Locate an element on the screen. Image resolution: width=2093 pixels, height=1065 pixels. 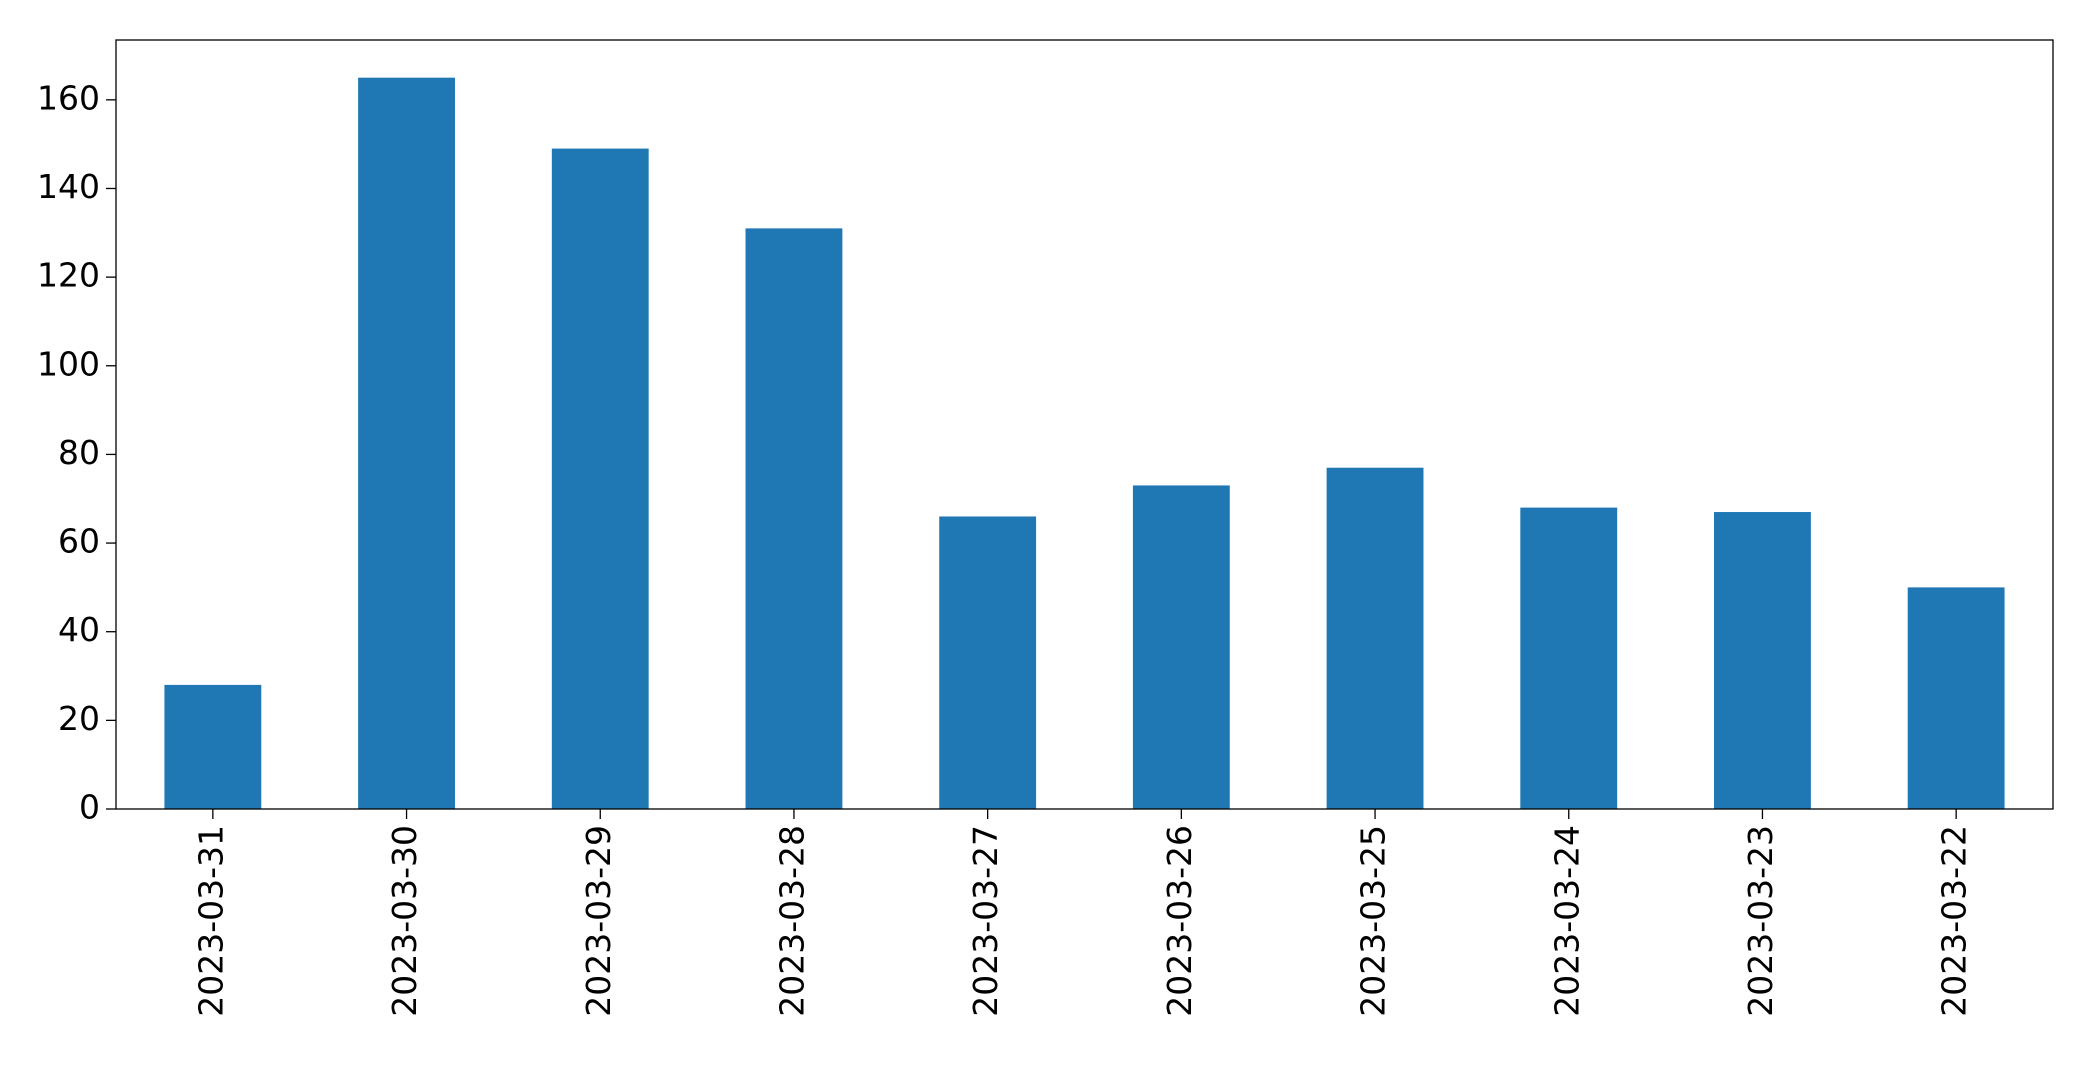
x-tick-label: 2023-03-26 is located at coordinates (1179, 921).